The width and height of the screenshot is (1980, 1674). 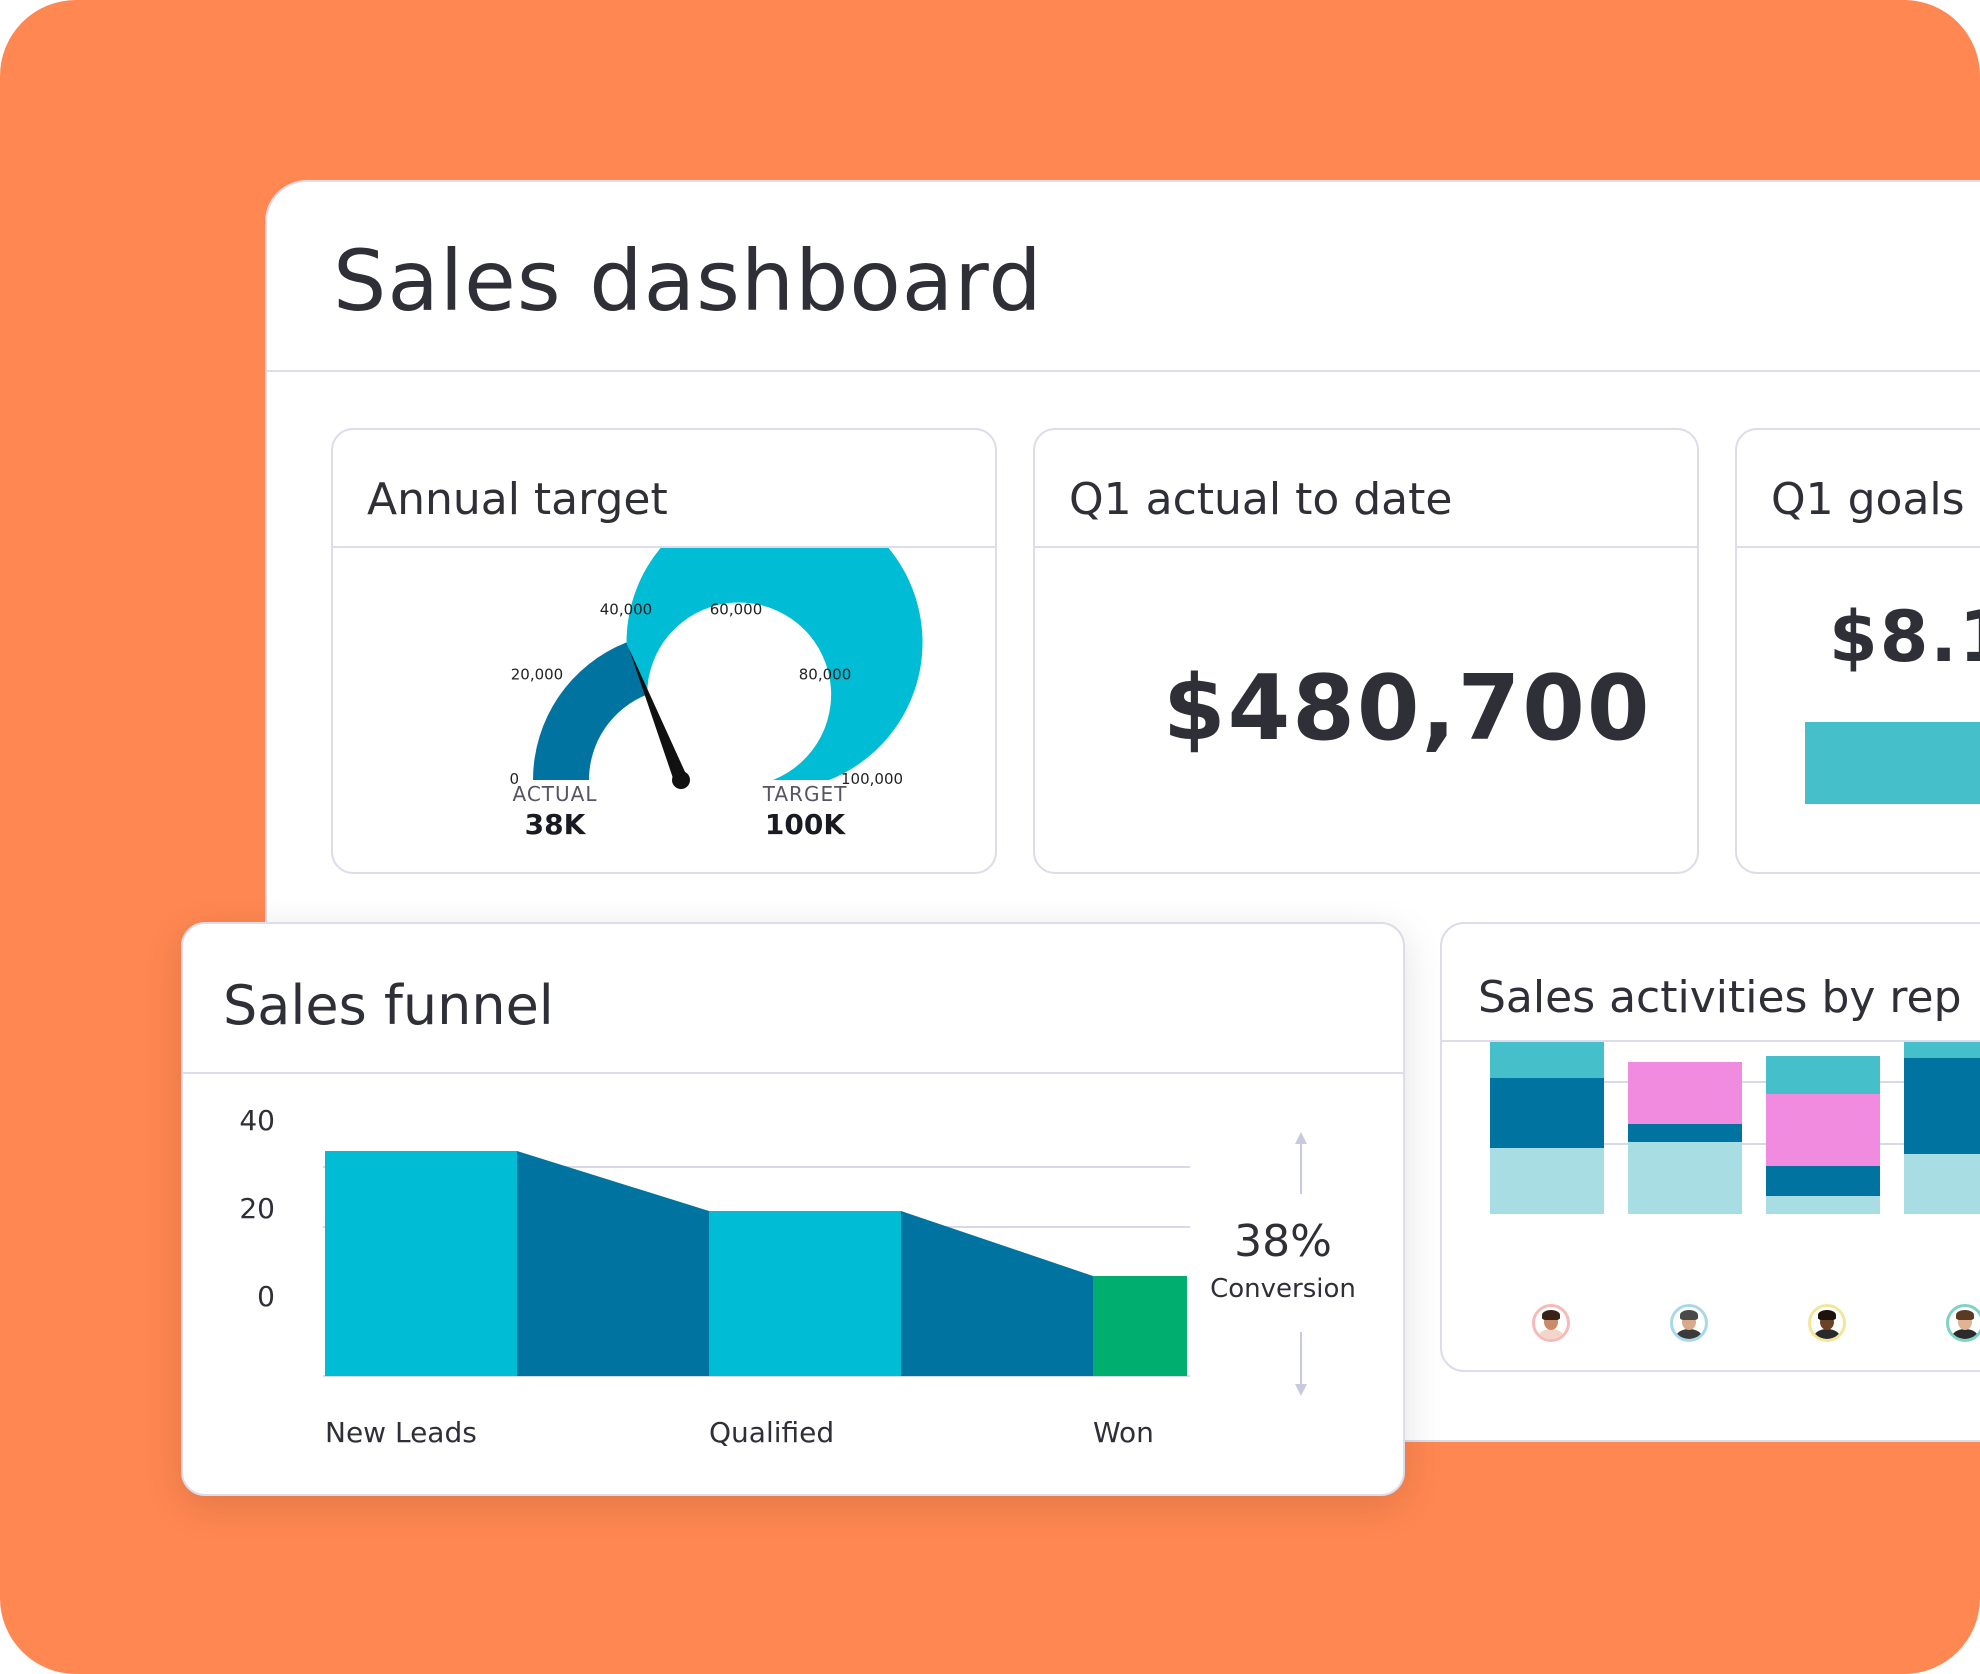 I want to click on funnel-chart: 40 20 0 New Leads Qualified Won, so click(x=773, y=1276).